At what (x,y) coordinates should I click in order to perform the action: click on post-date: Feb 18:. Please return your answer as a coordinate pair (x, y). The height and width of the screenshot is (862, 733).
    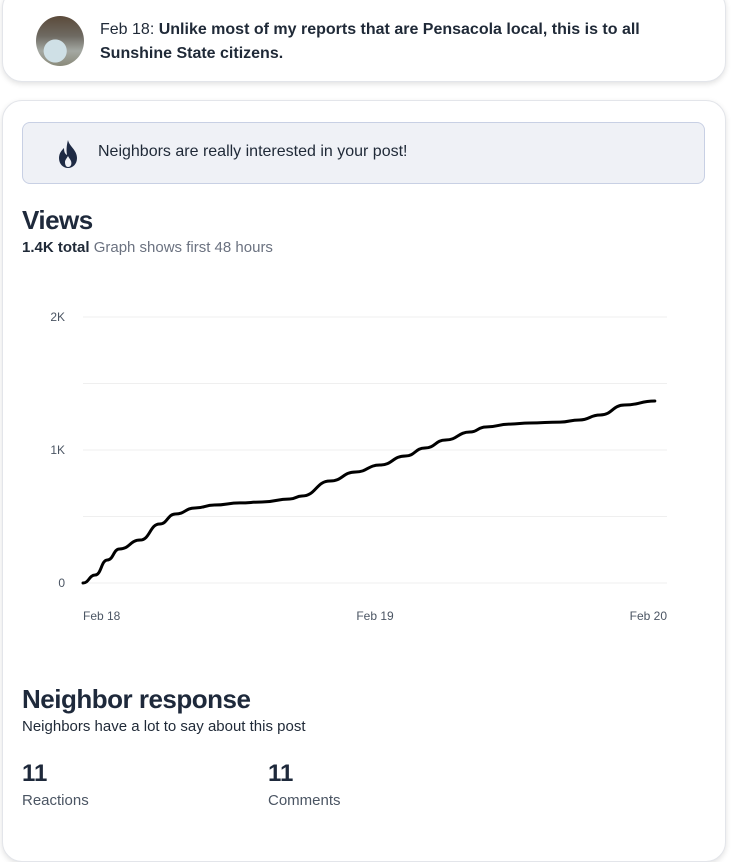
    Looking at the image, I should click on (127, 29).